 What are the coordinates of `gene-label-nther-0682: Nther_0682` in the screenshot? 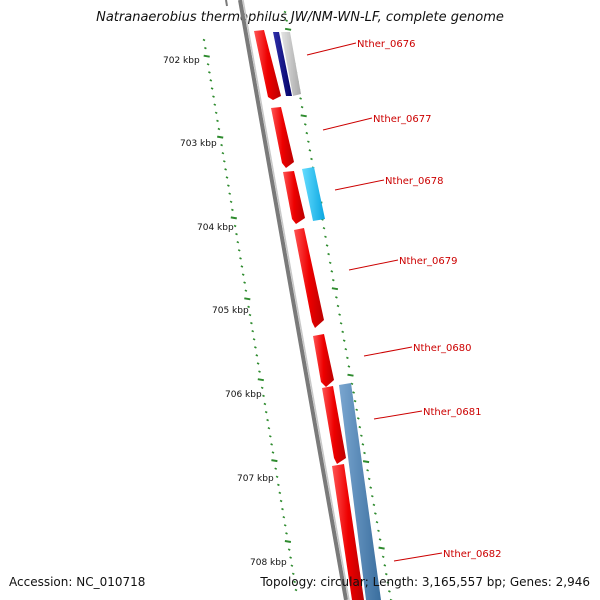 It's located at (472, 554).